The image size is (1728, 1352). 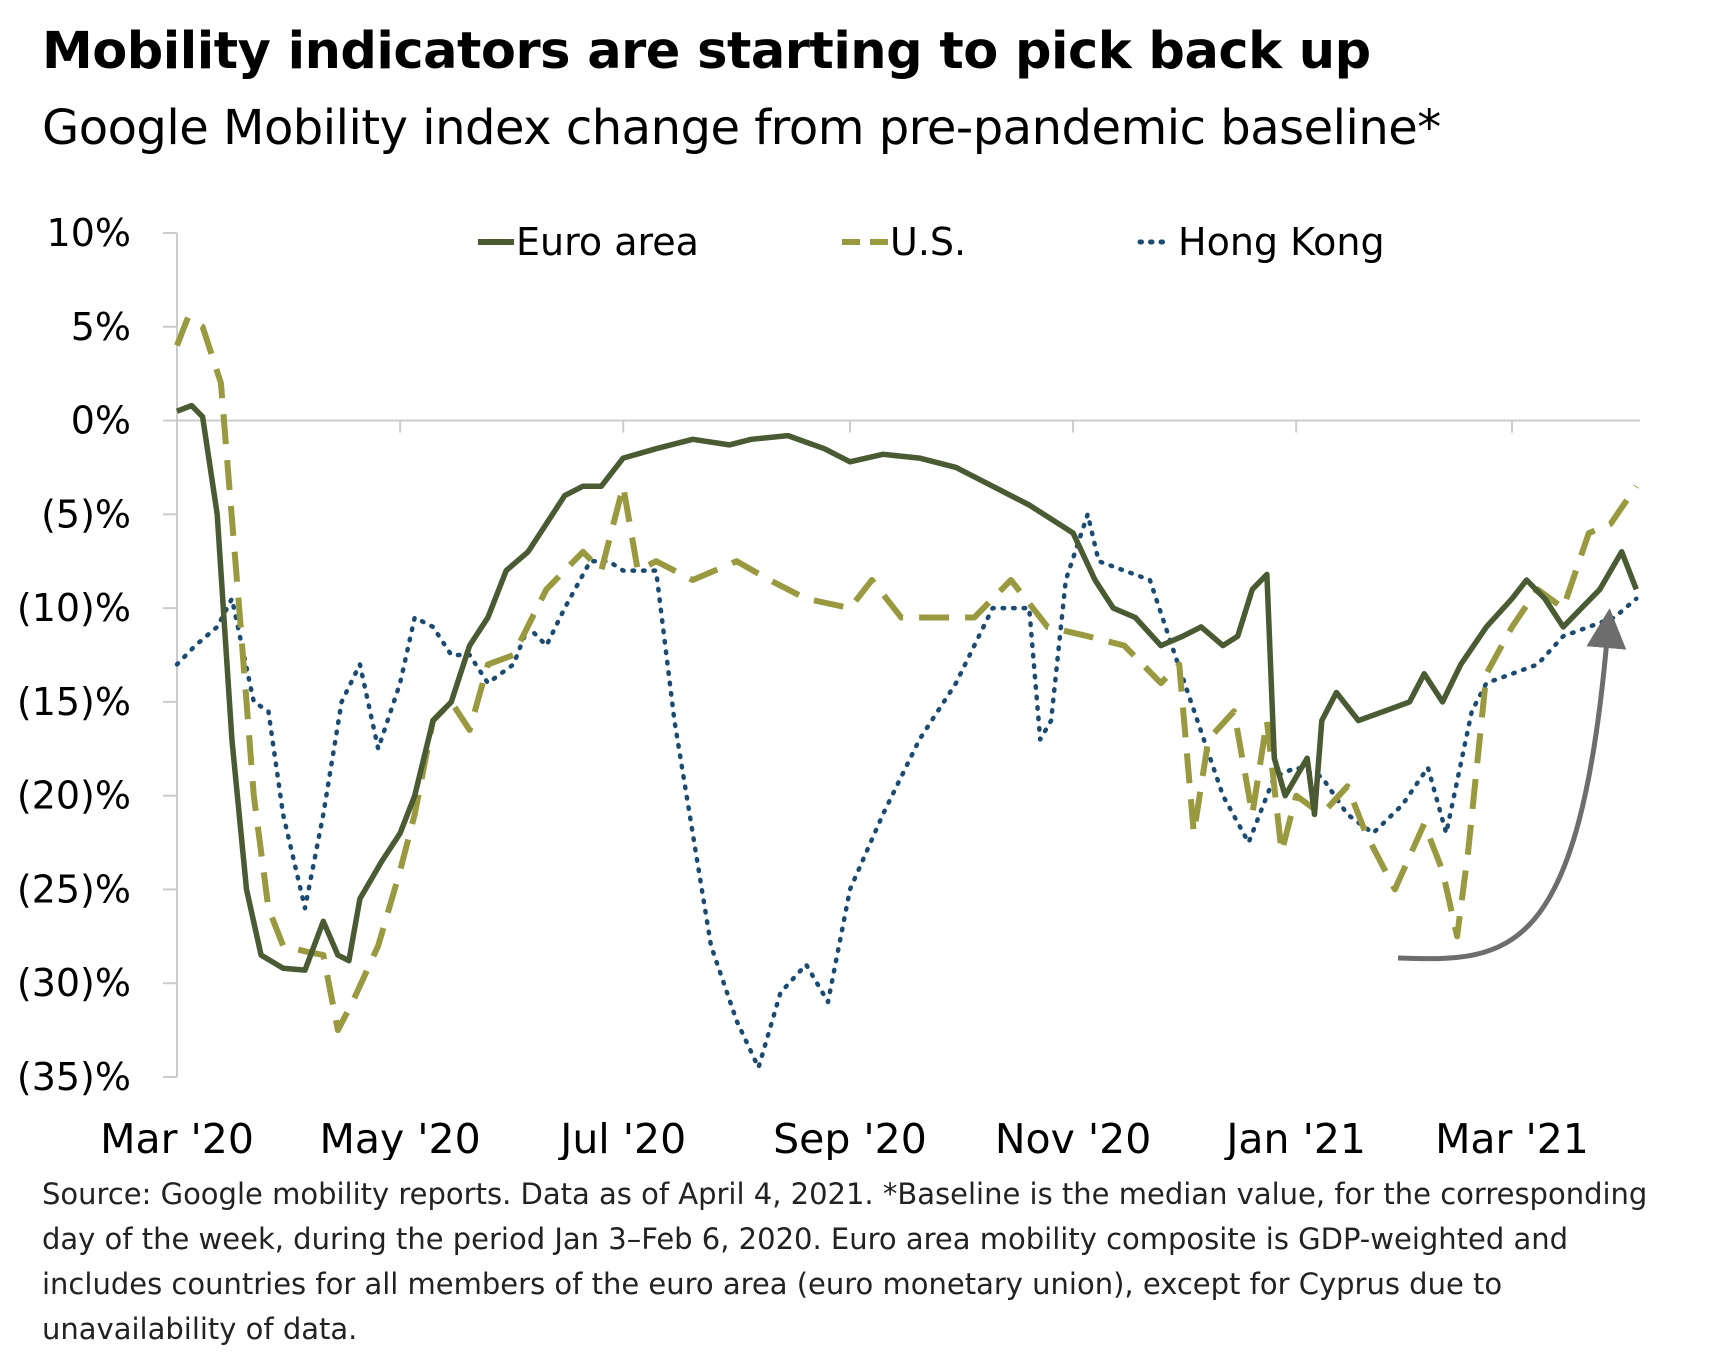 I want to click on x-tick-label: Mar '21, so click(x=1512, y=1137).